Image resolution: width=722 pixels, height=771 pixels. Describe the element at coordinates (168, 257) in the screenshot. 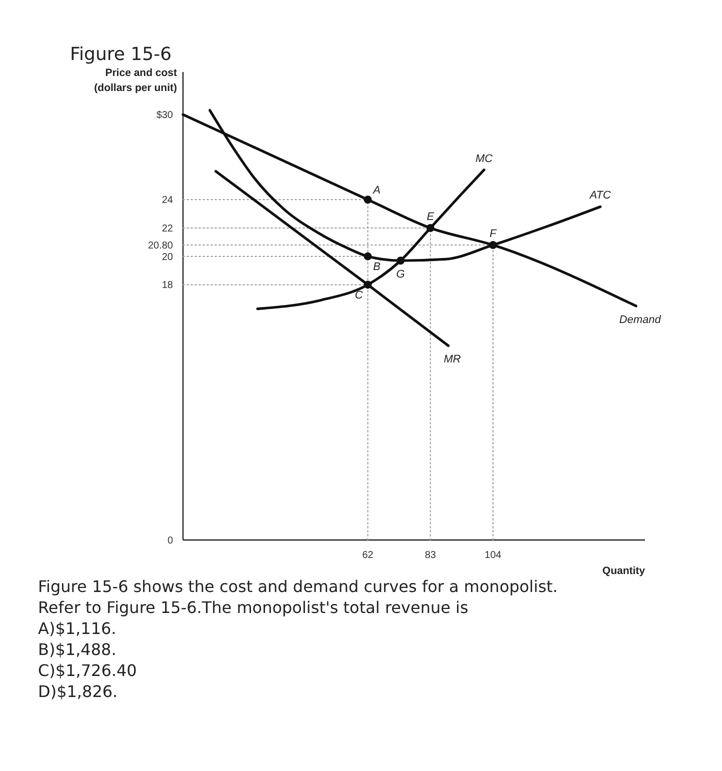

I see `y-tick-label: 20` at that location.